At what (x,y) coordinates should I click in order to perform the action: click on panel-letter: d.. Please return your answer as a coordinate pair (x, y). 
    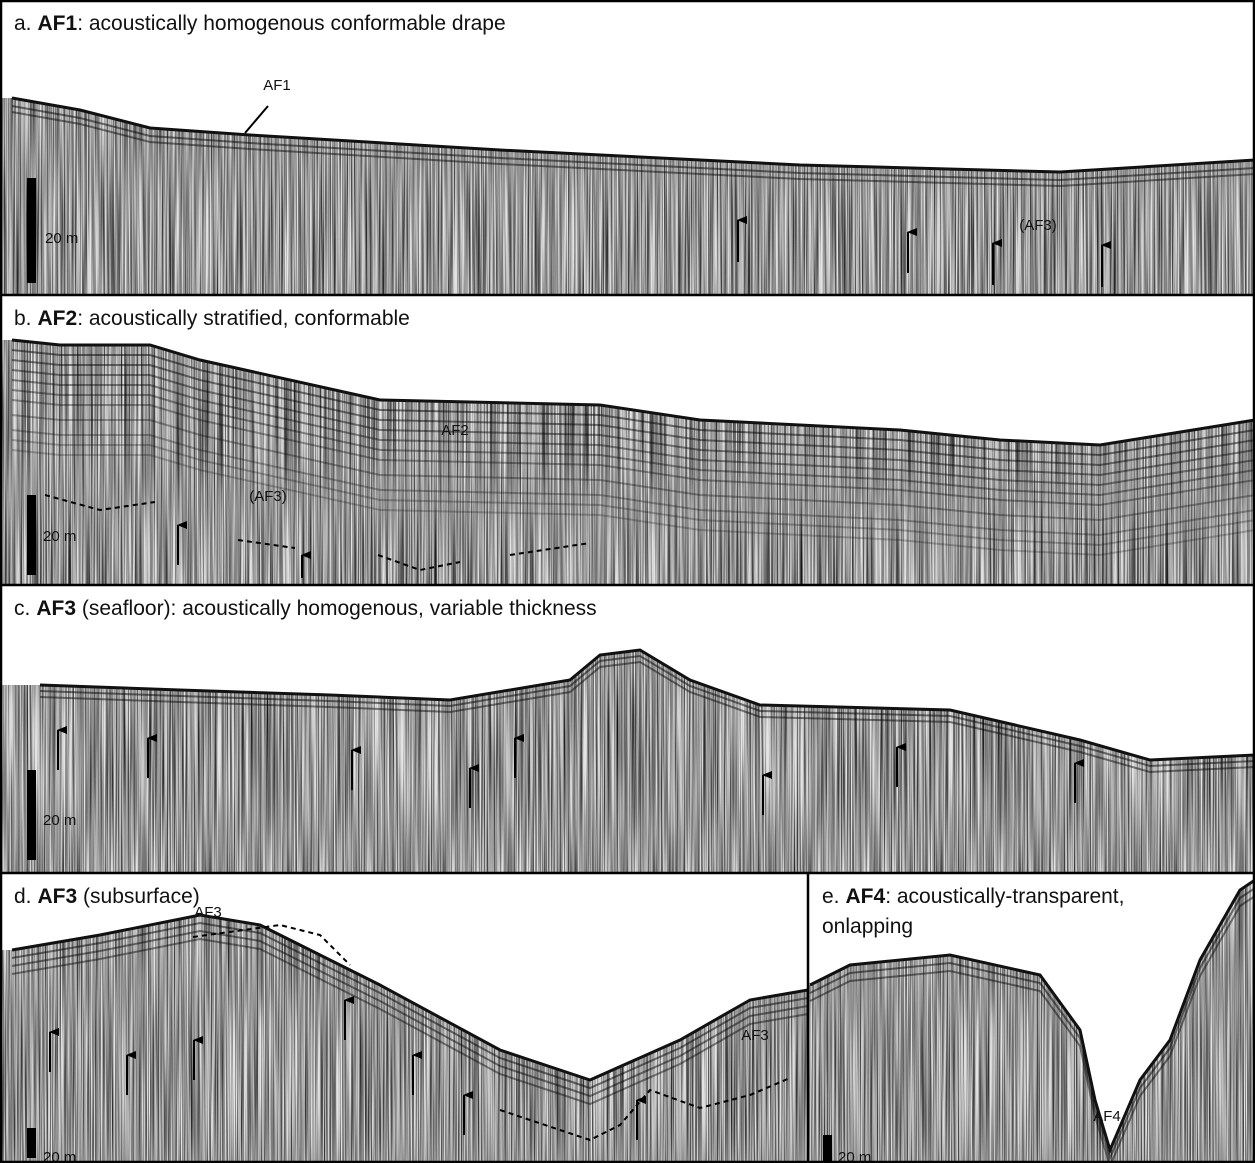
    Looking at the image, I should click on (23, 896).